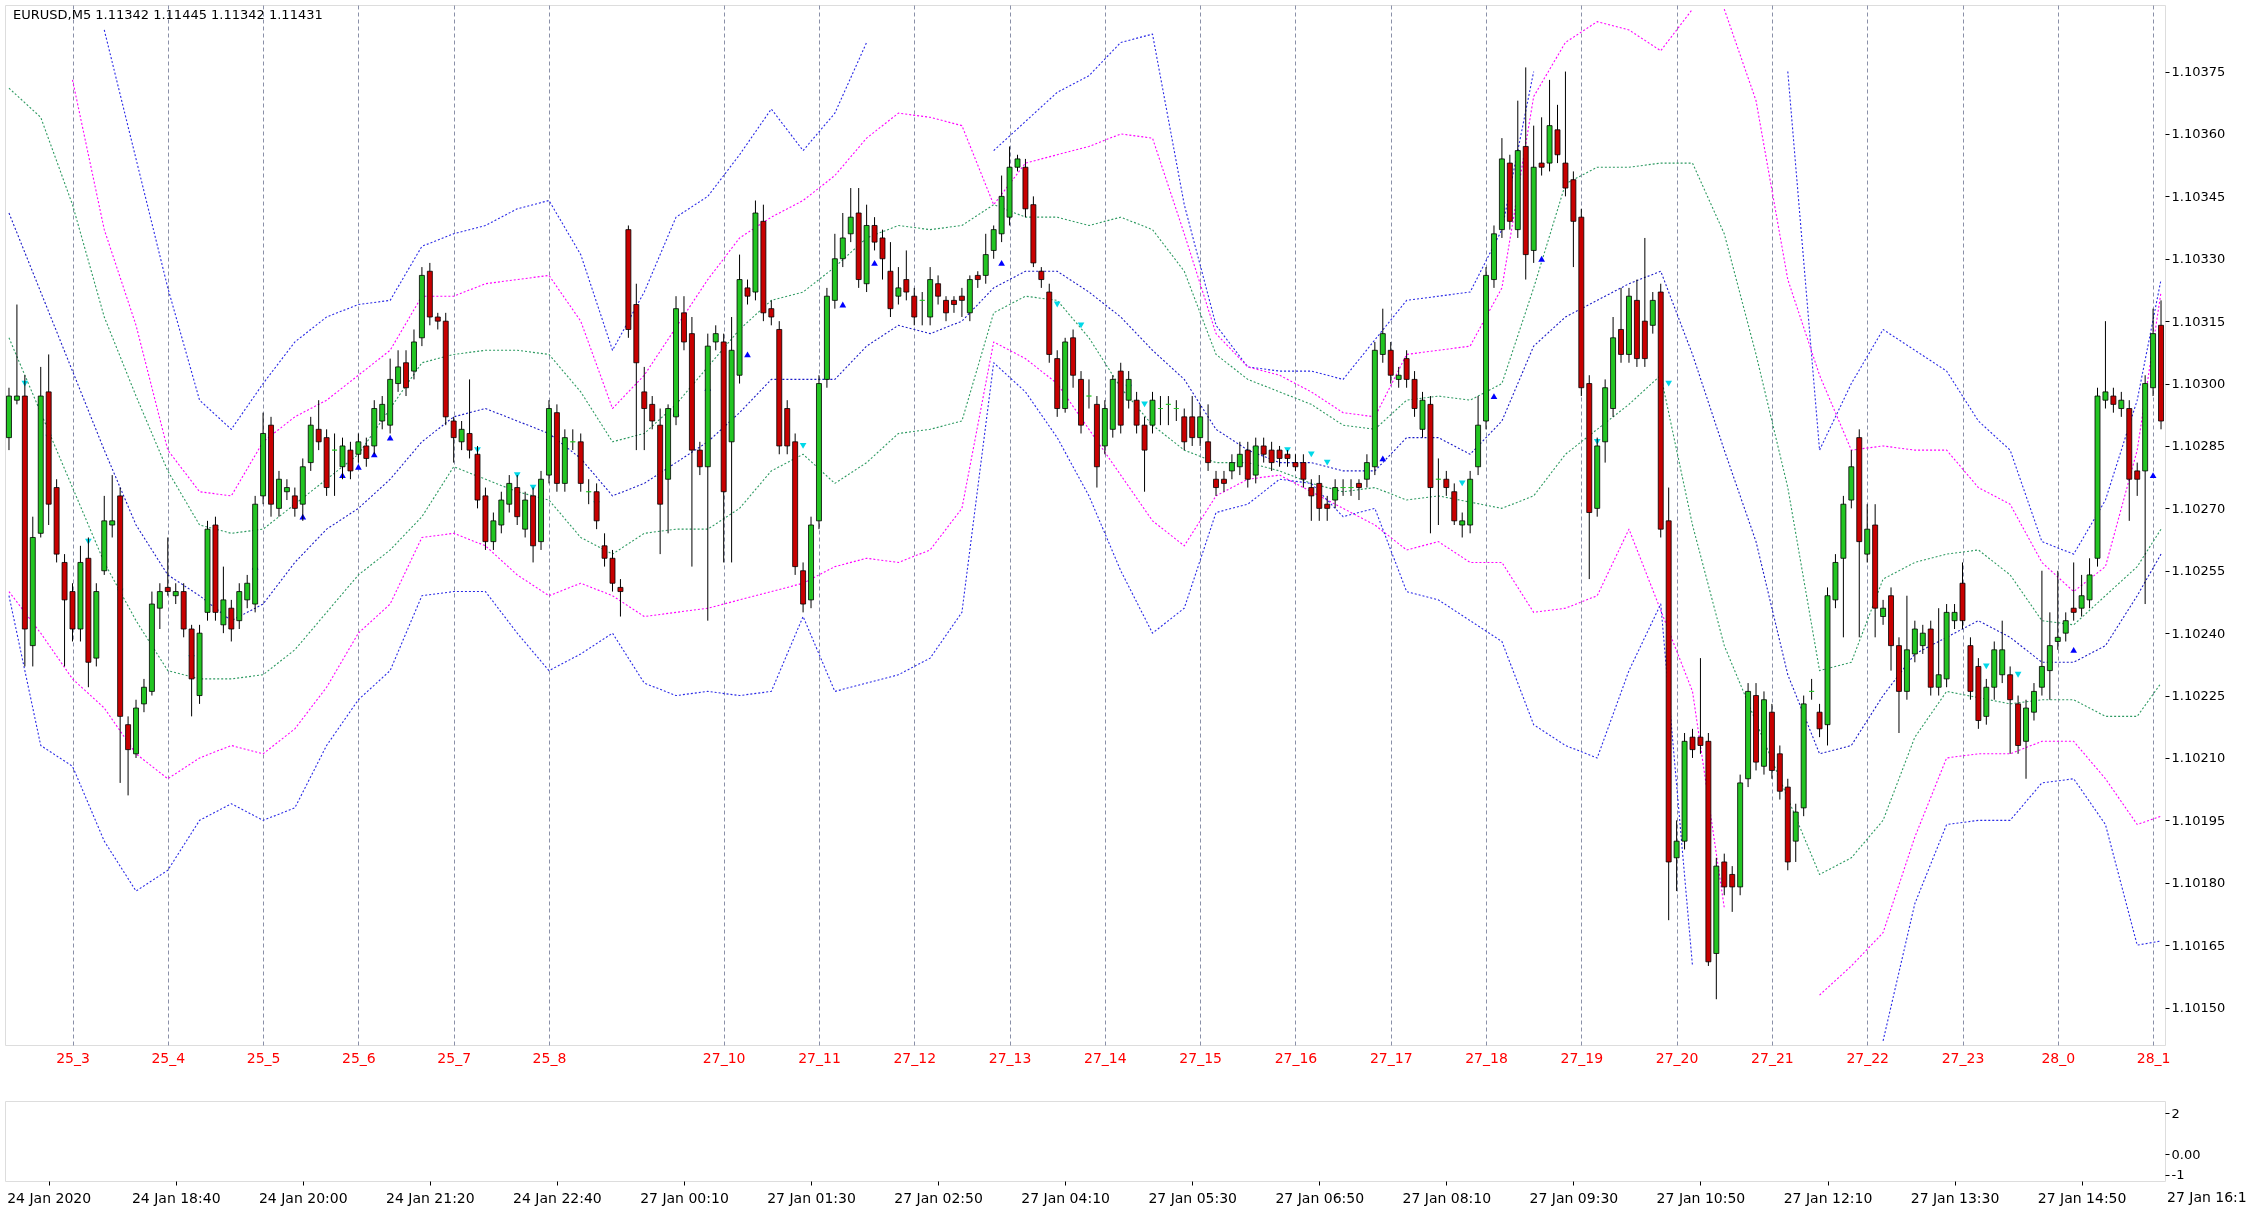 This screenshot has width=2252, height=1231. I want to click on y-tick-label: 0.00, so click(2186, 1154).